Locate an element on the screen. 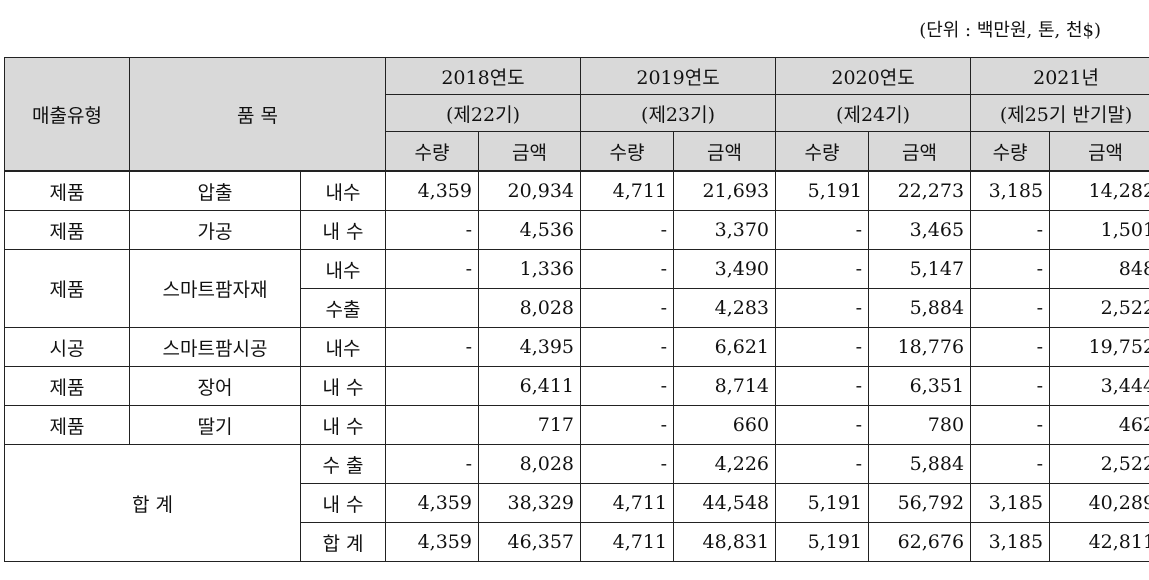  amount-cell: 4,226 is located at coordinates (725, 464).